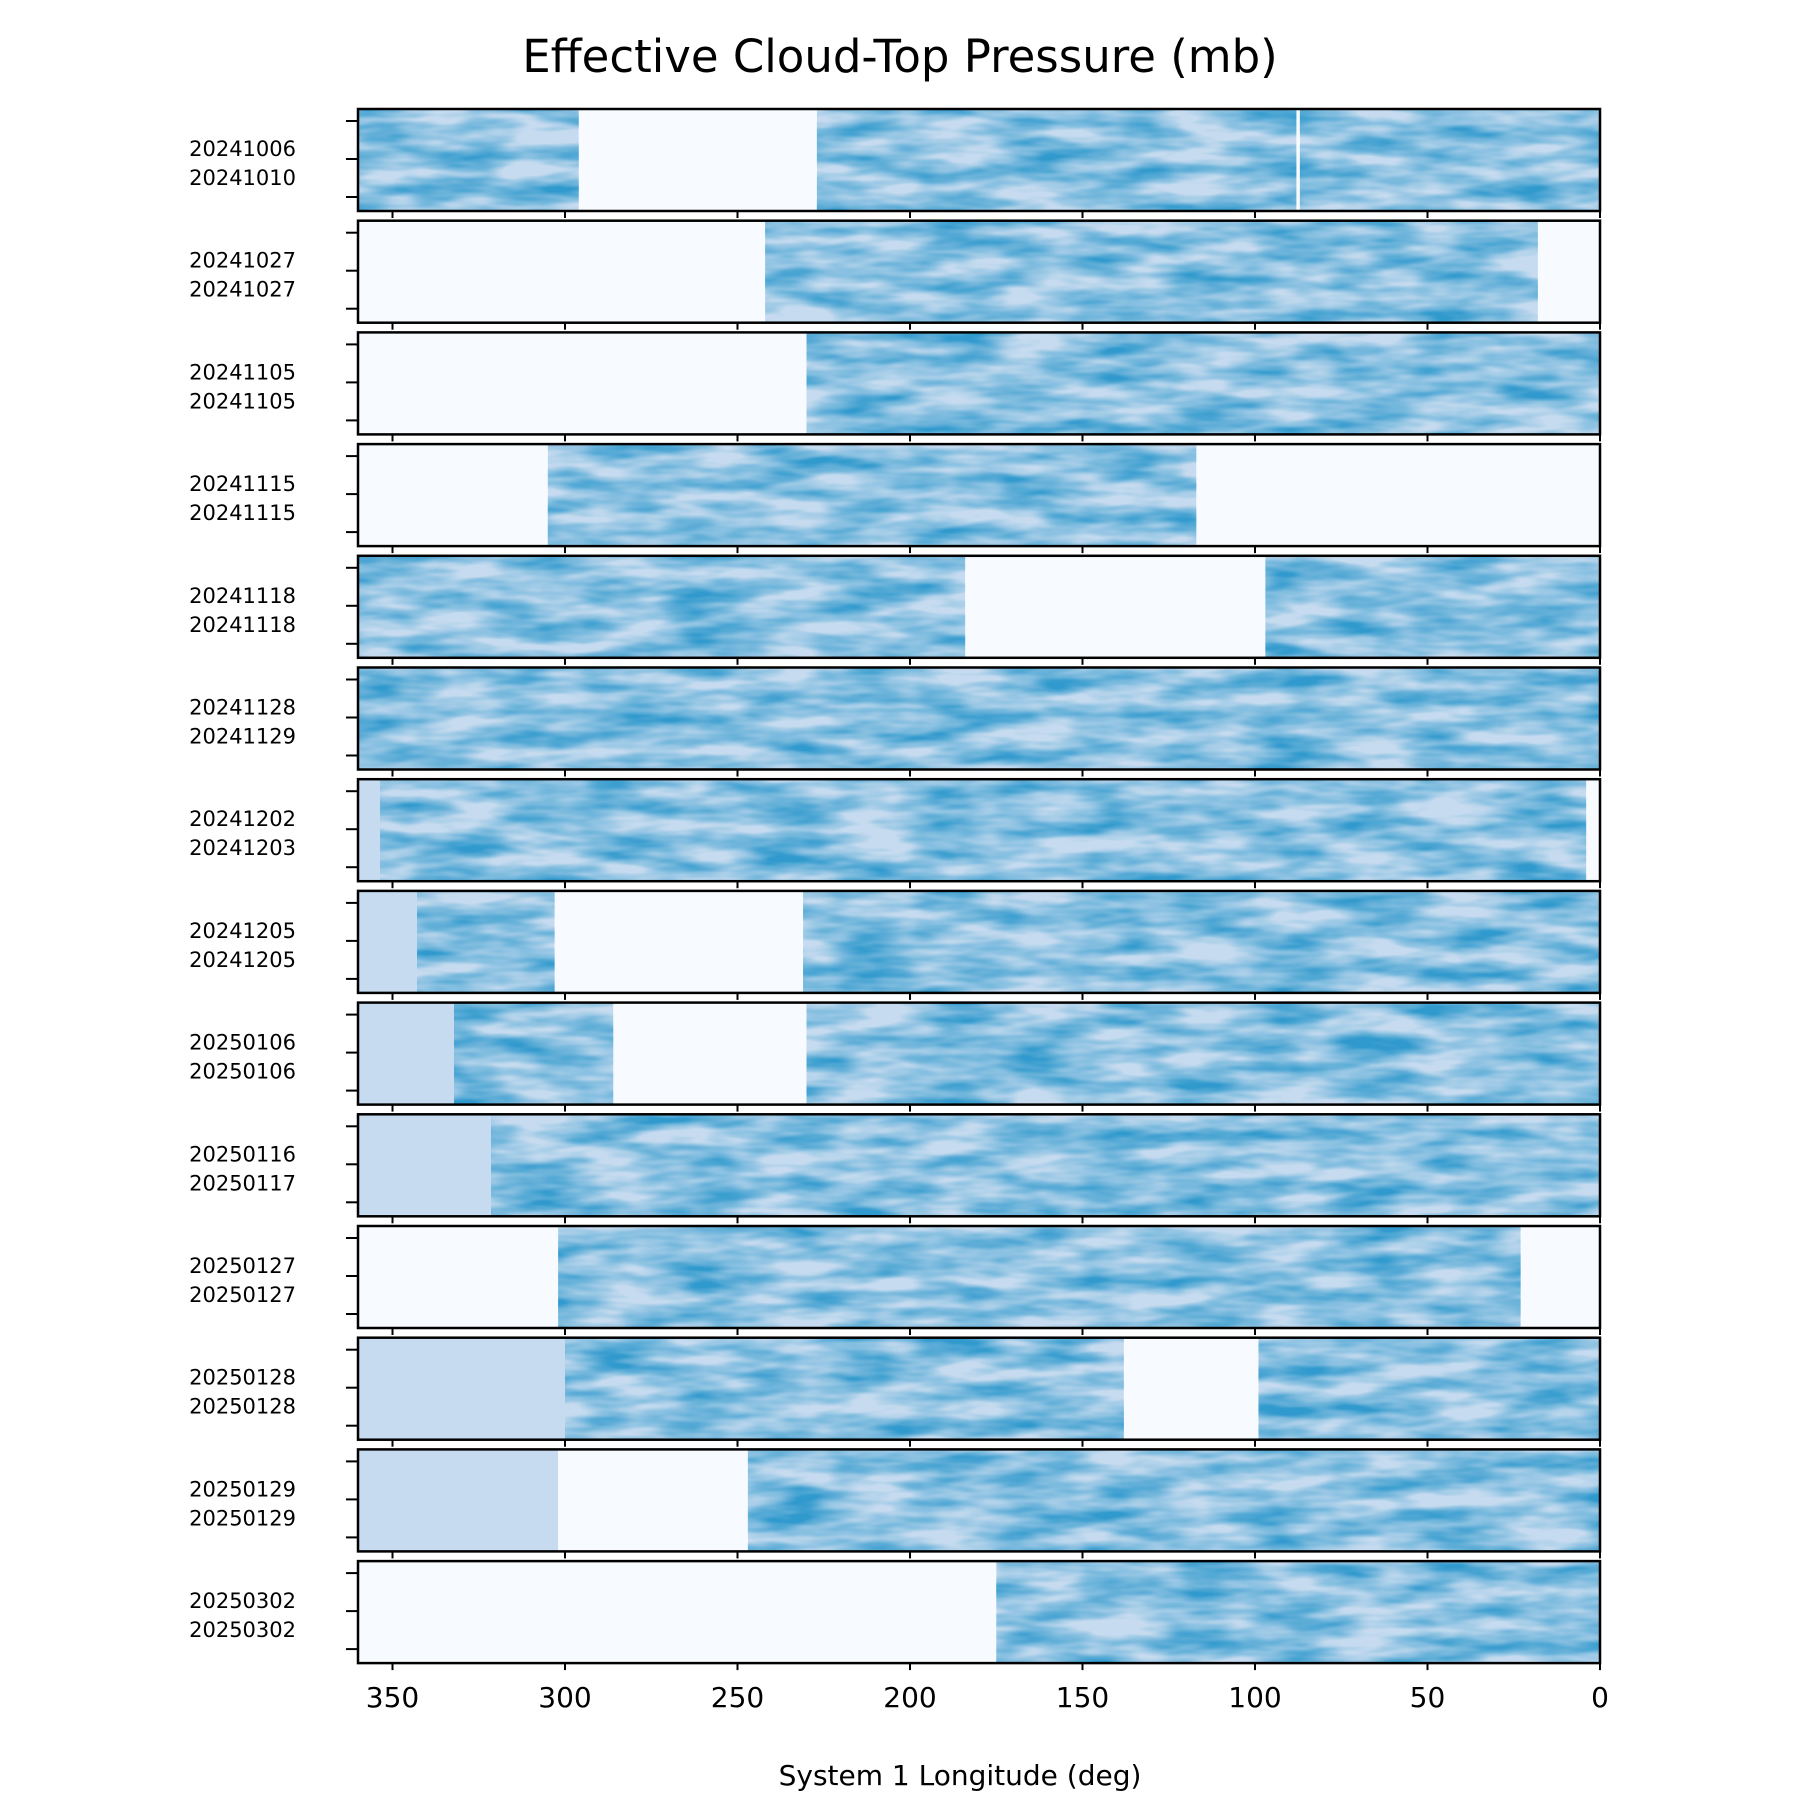  I want to click on x-axis-label: System 1 Longitude (deg), so click(960, 1775).